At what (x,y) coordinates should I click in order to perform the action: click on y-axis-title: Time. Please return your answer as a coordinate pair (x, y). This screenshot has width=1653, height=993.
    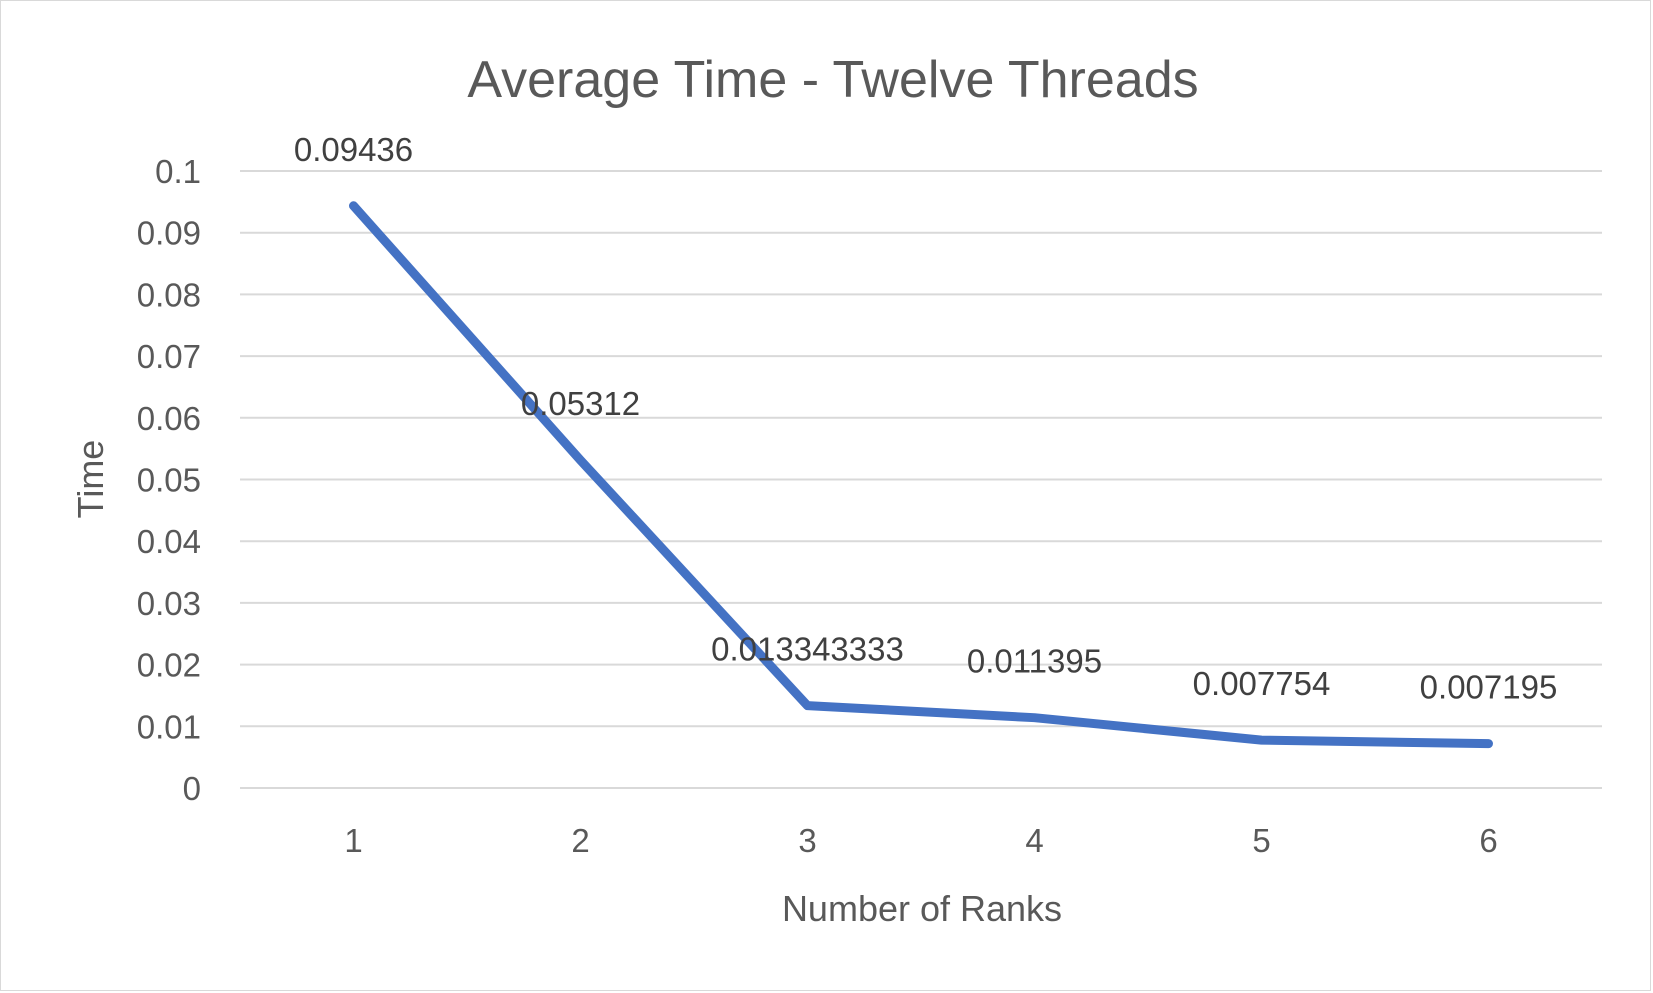
    Looking at the image, I should click on (90, 479).